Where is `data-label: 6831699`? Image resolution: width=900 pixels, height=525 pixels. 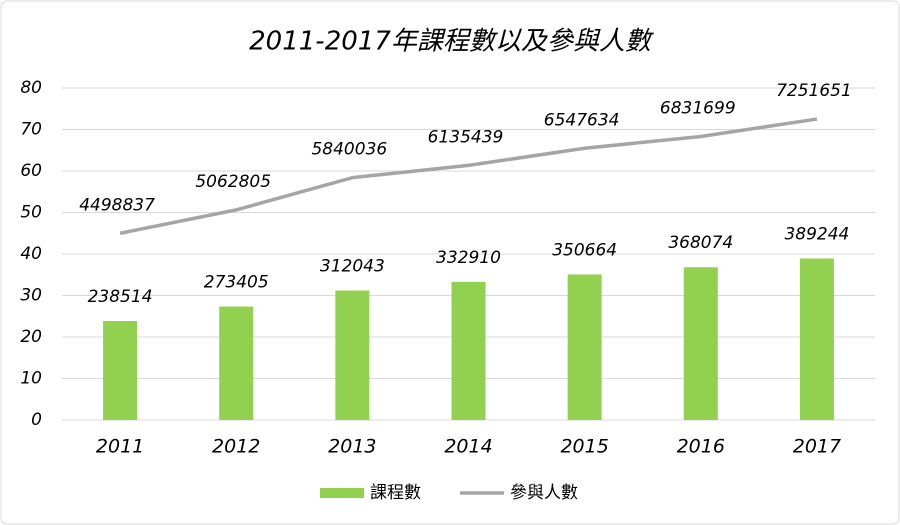
data-label: 6831699 is located at coordinates (698, 108).